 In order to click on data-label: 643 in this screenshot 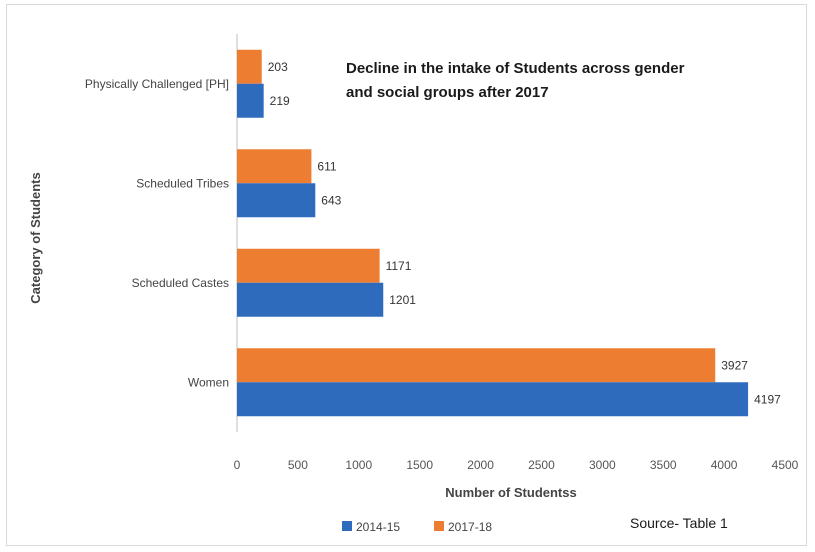, I will do `click(331, 200)`.